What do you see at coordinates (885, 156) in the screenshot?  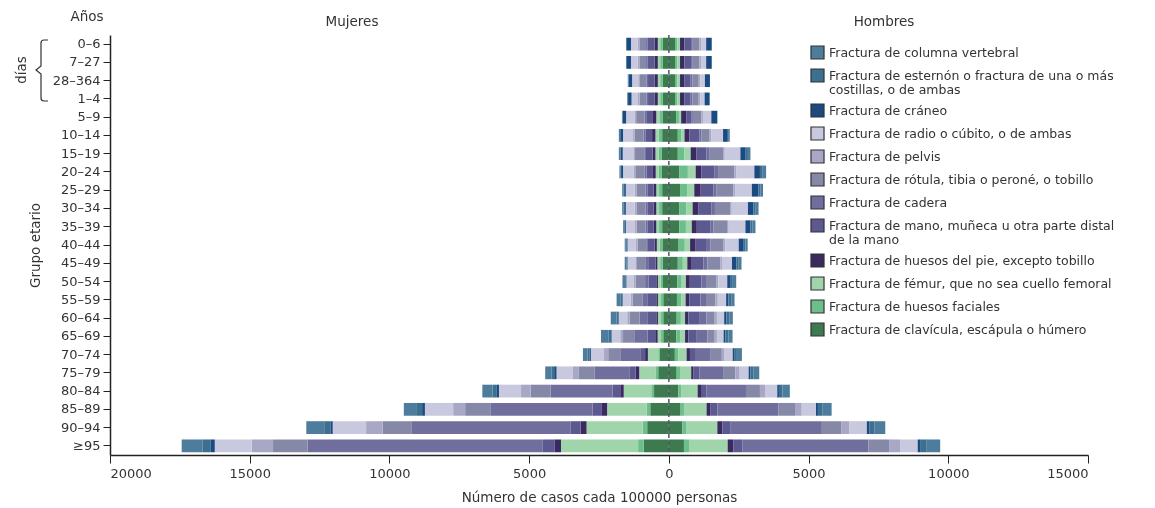 I see `legend-label: Fractura de pelvis` at bounding box center [885, 156].